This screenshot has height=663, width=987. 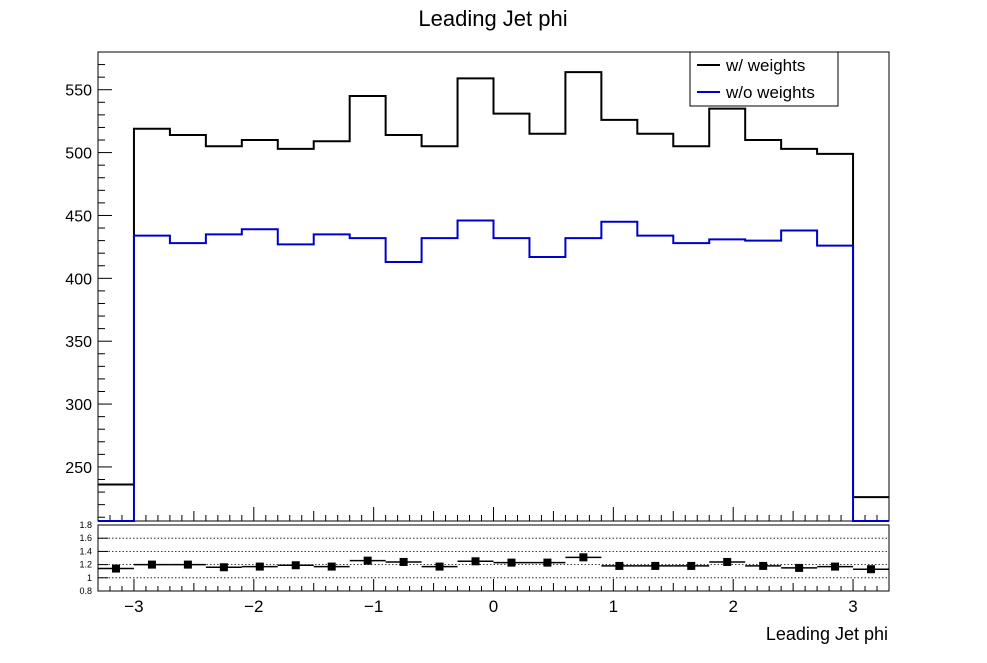 I want to click on legend: w/ weights w/o weights, so click(x=764, y=79).